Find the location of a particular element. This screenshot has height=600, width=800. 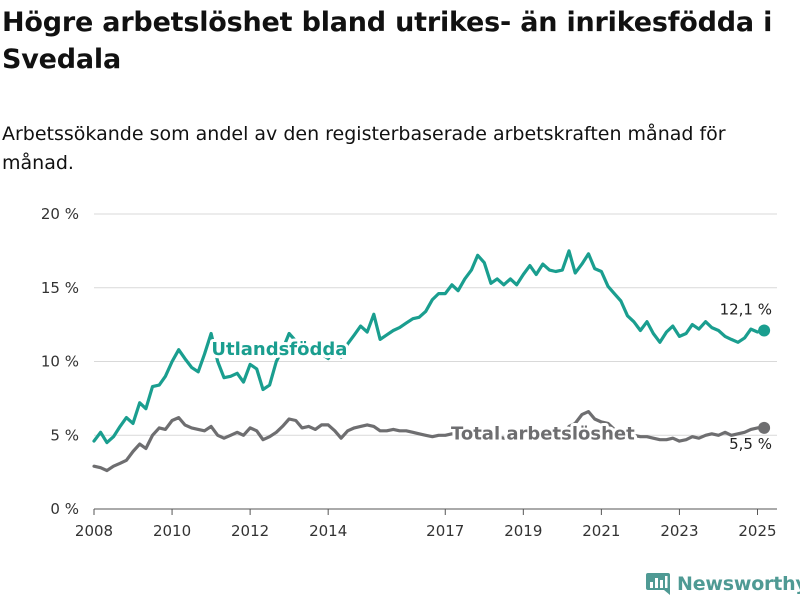

y-tick-label: 0 % is located at coordinates (64, 509).